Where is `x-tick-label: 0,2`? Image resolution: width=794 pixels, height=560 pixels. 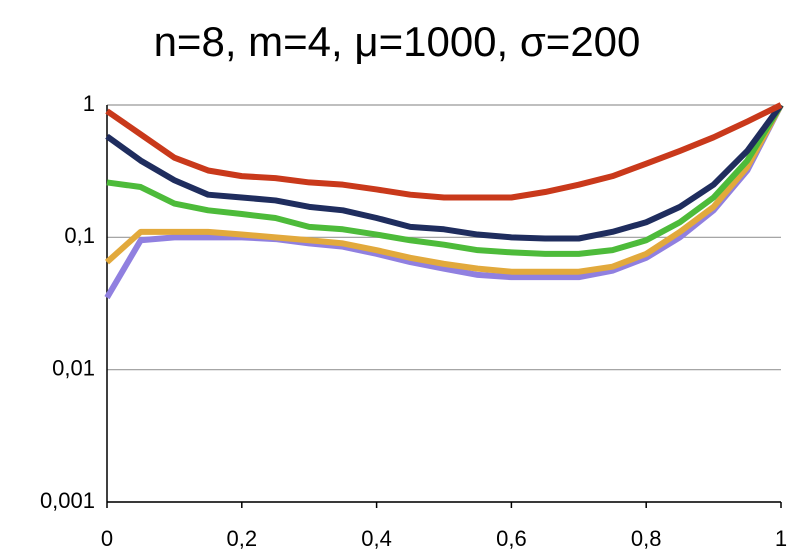 x-tick-label: 0,2 is located at coordinates (242, 538).